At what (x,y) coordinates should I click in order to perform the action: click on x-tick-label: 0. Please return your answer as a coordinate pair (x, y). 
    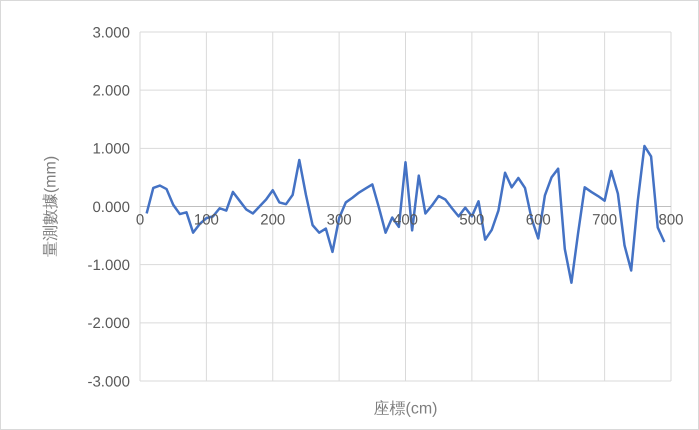
    Looking at the image, I should click on (140, 220).